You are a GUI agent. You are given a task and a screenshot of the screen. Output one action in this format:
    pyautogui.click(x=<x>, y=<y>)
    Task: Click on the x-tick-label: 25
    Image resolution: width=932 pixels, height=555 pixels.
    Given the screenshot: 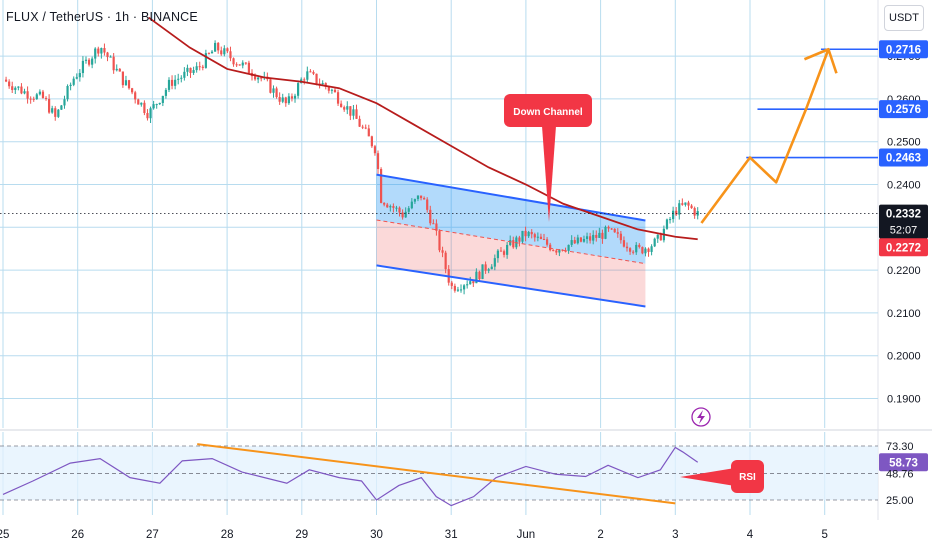 What is the action you would take?
    pyautogui.click(x=4, y=535)
    